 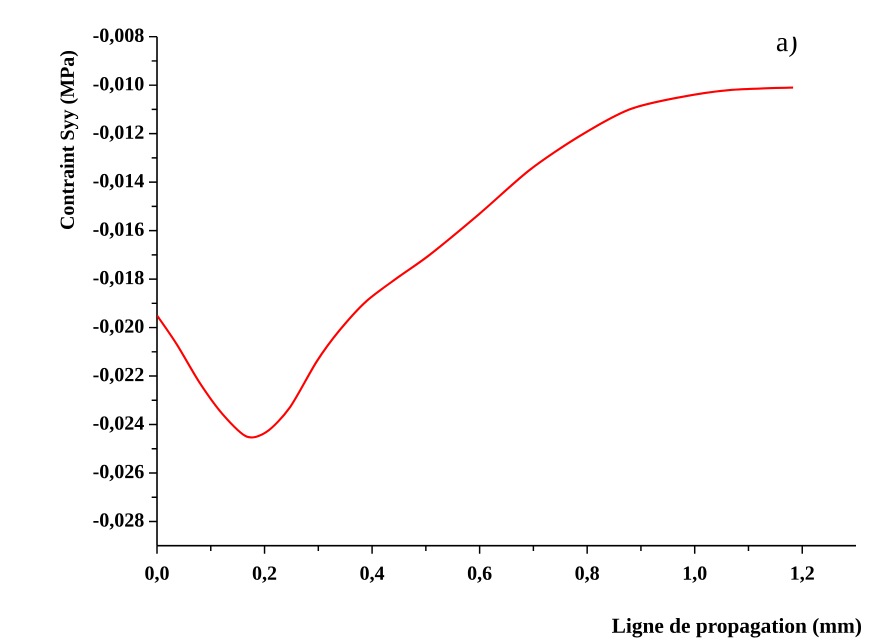 What do you see at coordinates (118, 230) in the screenshot?
I see `y-tick-label: -0,016` at bounding box center [118, 230].